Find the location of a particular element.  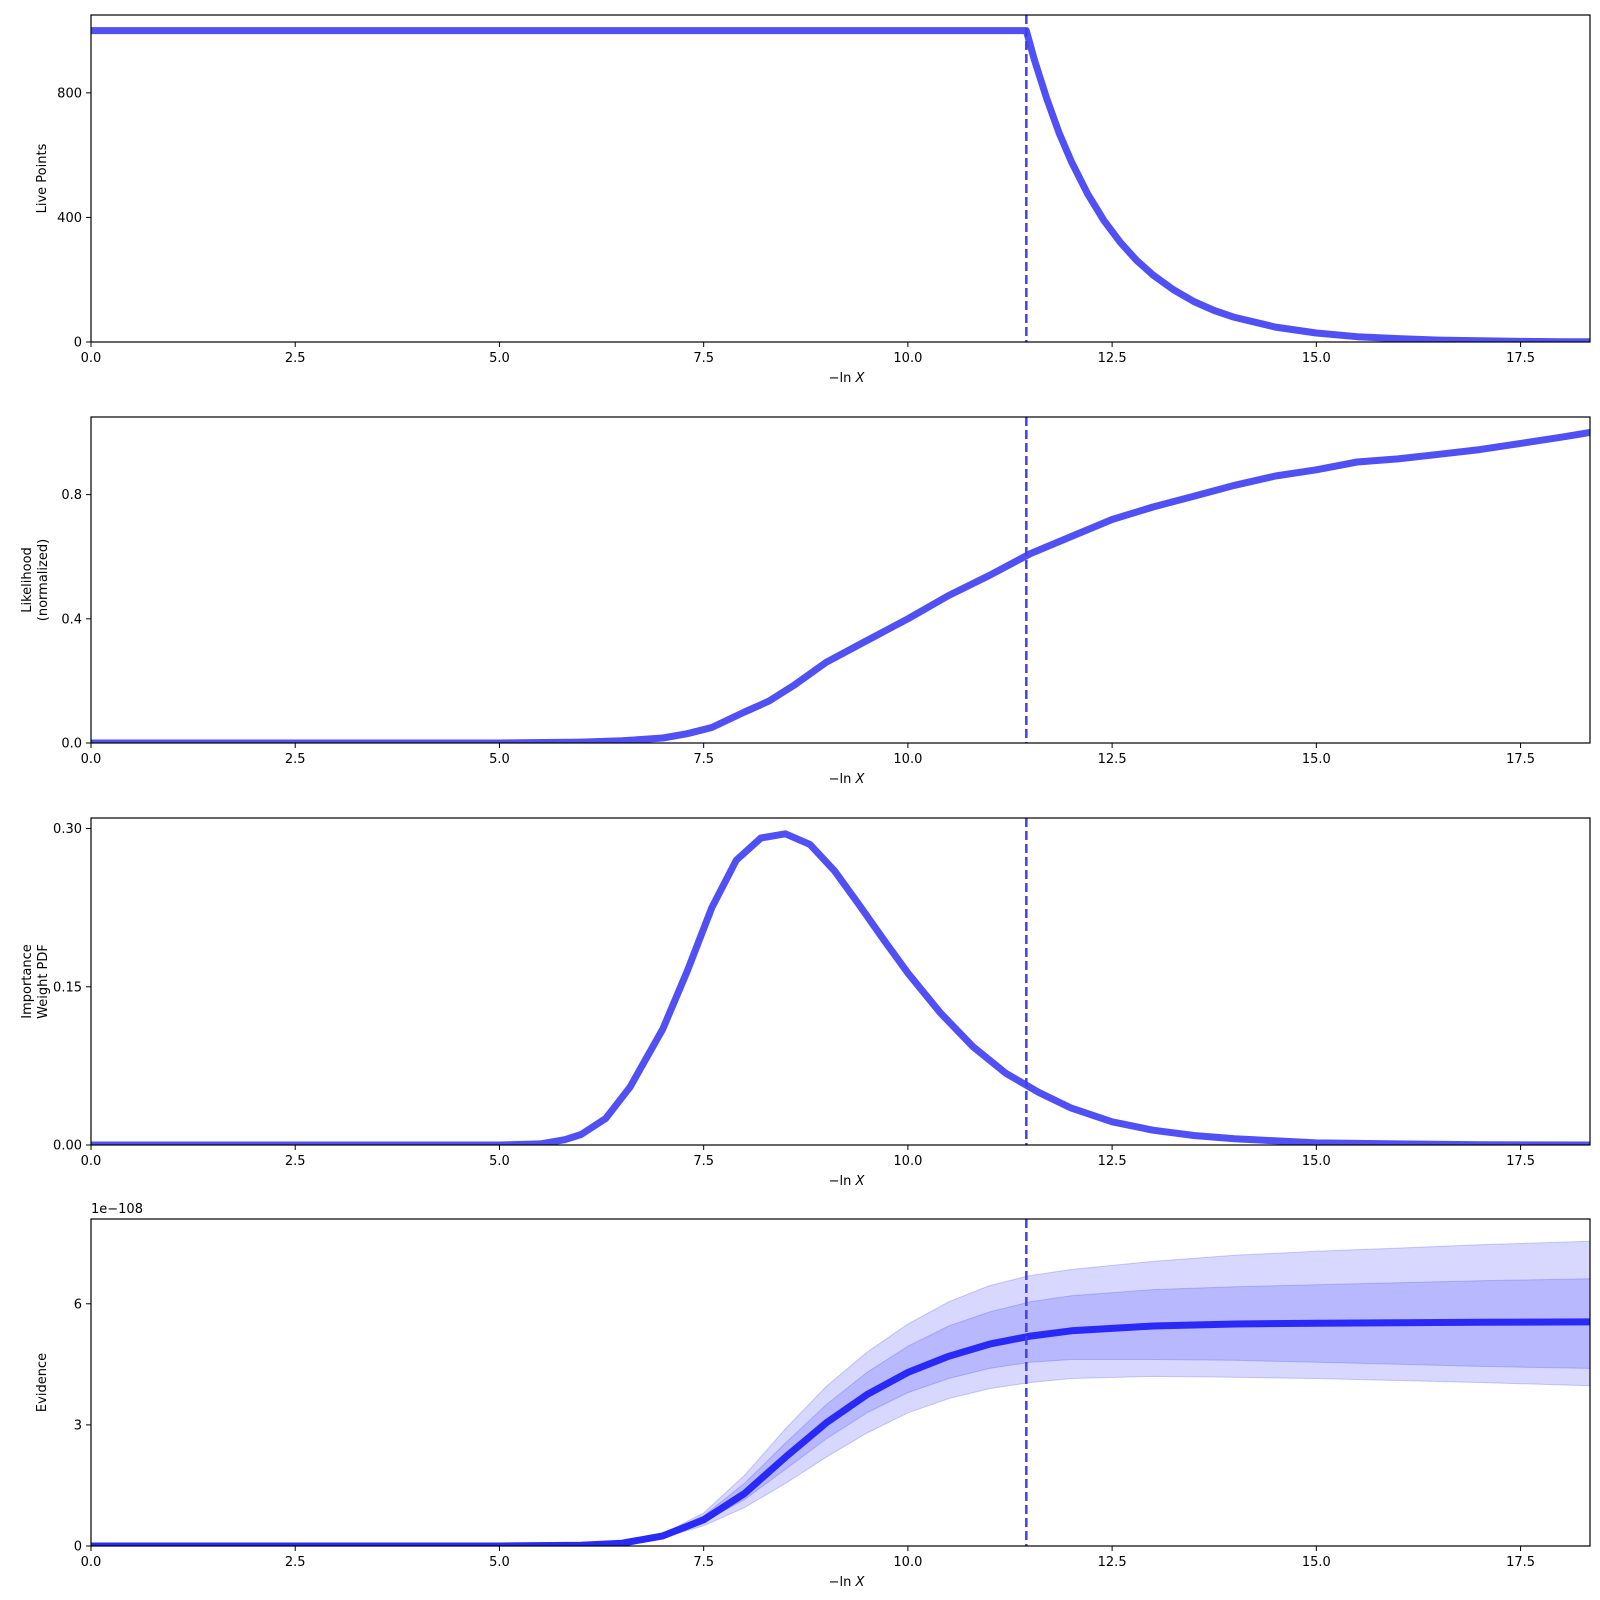

y-tick-label: 0.4 is located at coordinates (71, 619).